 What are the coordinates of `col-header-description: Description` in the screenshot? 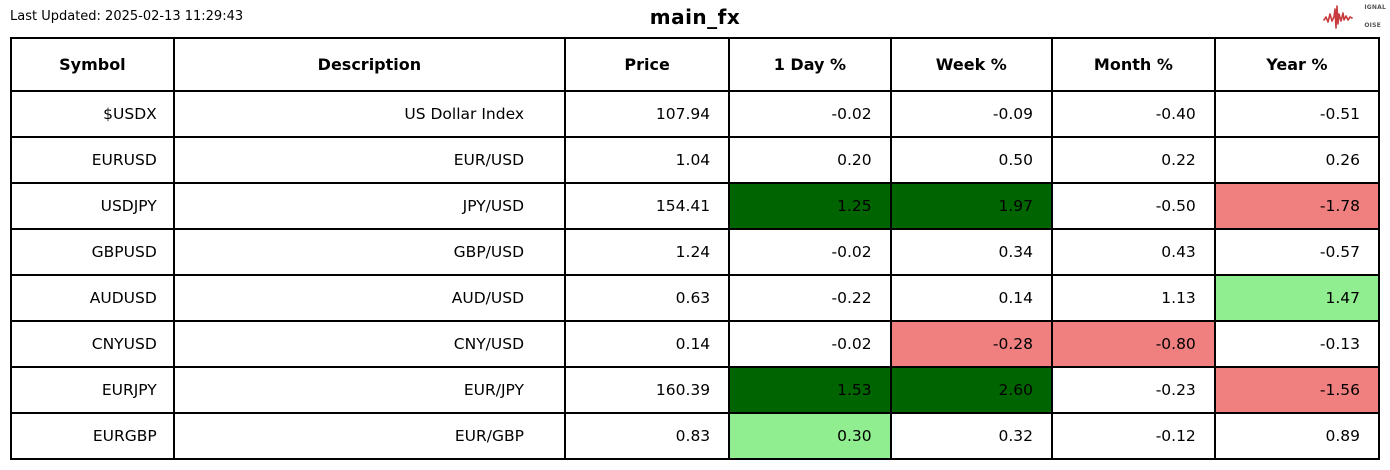 It's located at (369, 64).